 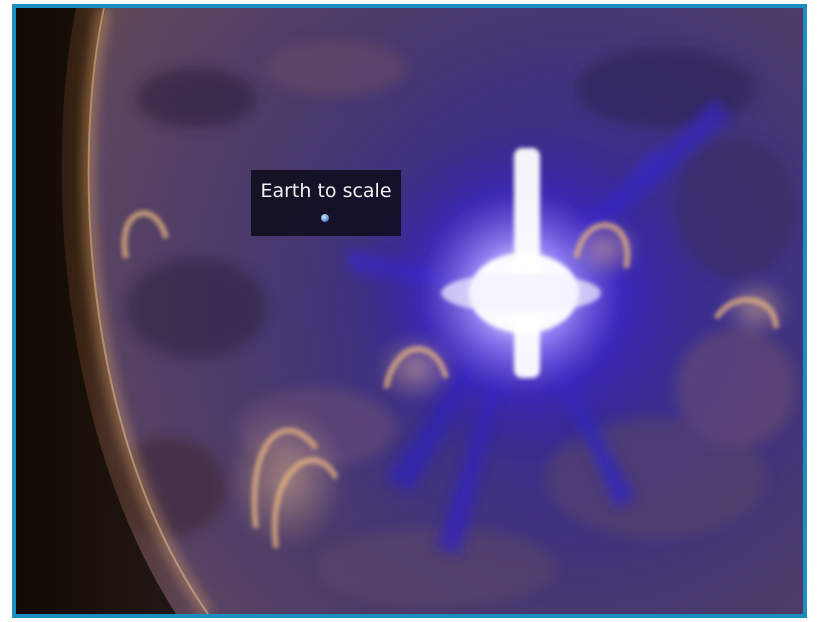 I want to click on earth-icon, so click(x=325, y=218).